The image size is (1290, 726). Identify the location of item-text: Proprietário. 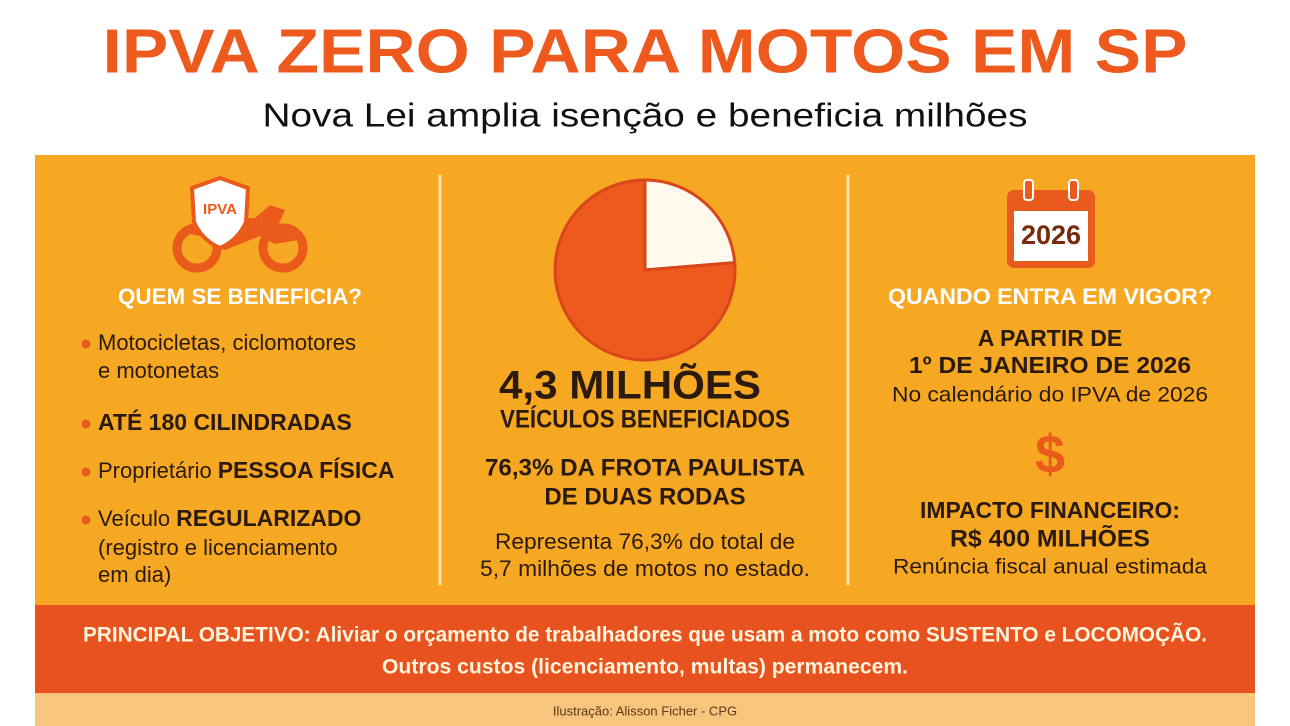
(155, 470).